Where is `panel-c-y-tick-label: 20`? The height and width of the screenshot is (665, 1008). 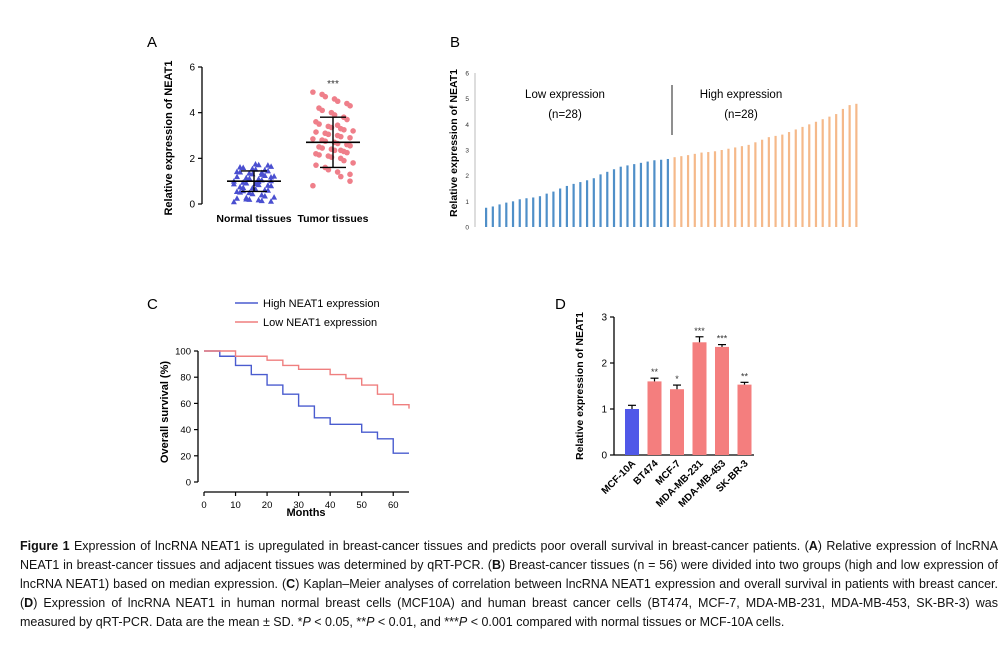
panel-c-y-tick-label: 20 is located at coordinates (185, 456).